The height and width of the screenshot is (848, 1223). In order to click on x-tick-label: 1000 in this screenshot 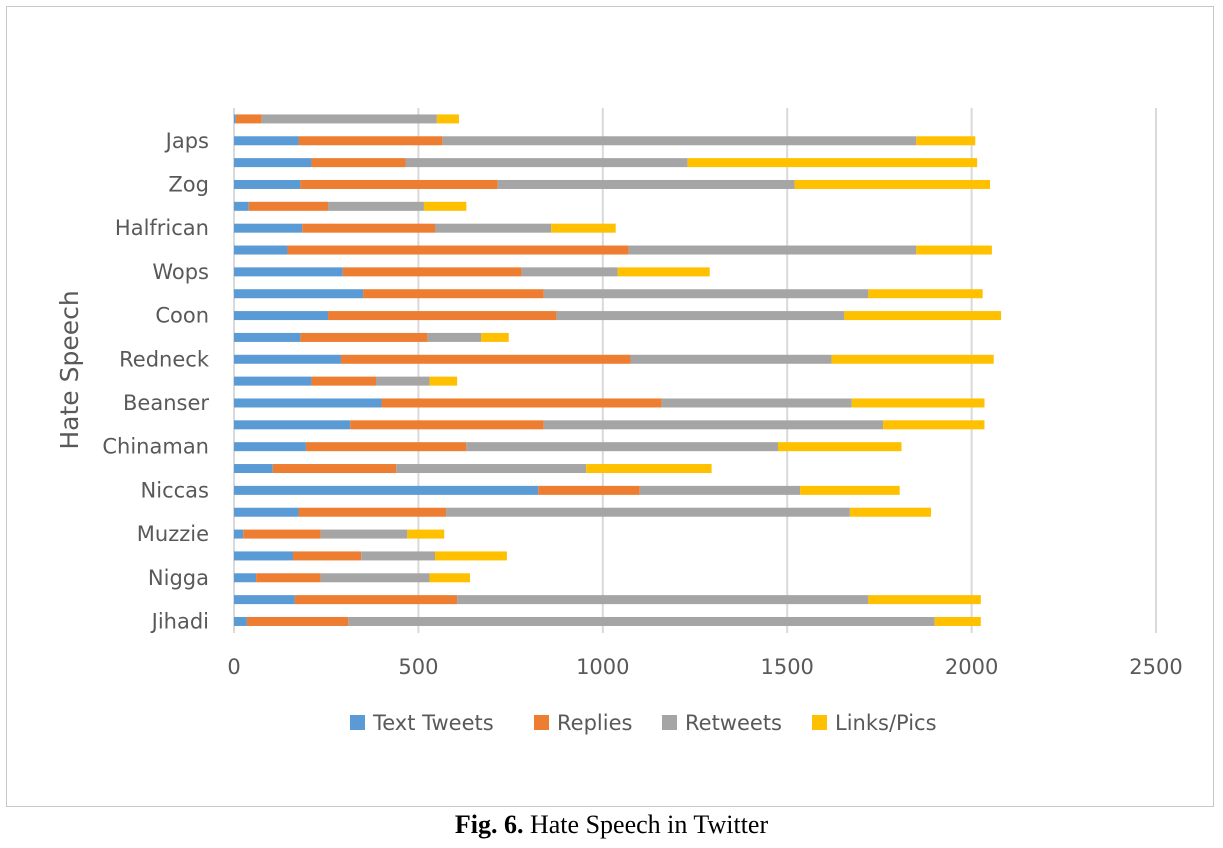, I will do `click(602, 667)`.